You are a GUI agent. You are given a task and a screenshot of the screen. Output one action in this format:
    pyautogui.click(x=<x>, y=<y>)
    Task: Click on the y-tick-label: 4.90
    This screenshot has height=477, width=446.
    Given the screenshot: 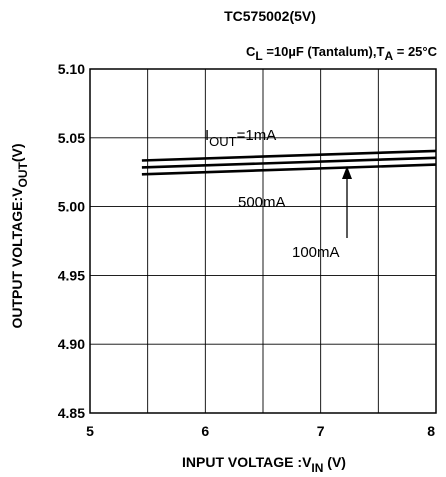 What is the action you would take?
    pyautogui.click(x=71, y=344)
    